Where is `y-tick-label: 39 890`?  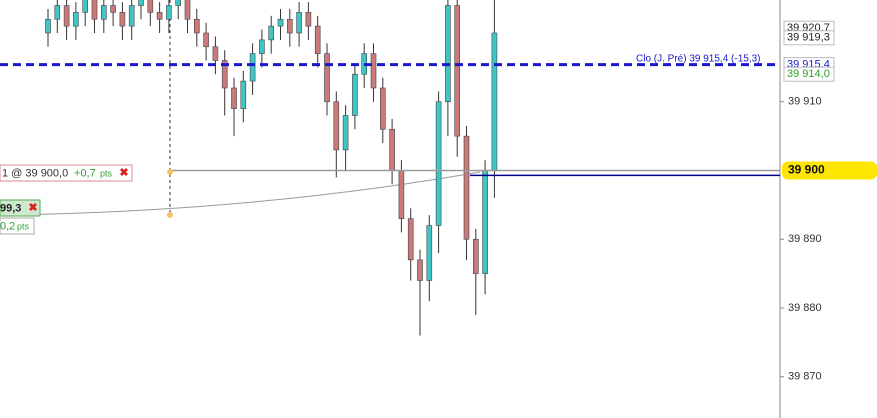
y-tick-label: 39 890 is located at coordinates (805, 239).